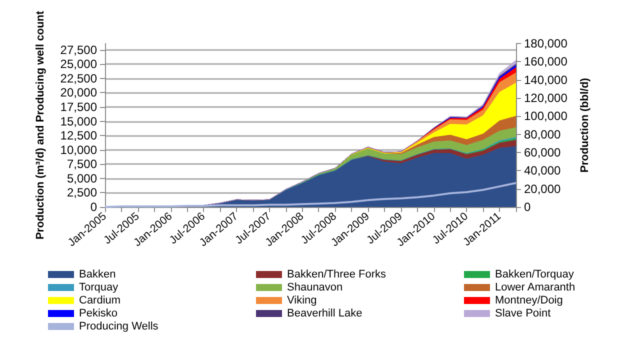 The image size is (628, 351). What do you see at coordinates (324, 314) in the screenshot?
I see `legend-label: Beaverhill Lake` at bounding box center [324, 314].